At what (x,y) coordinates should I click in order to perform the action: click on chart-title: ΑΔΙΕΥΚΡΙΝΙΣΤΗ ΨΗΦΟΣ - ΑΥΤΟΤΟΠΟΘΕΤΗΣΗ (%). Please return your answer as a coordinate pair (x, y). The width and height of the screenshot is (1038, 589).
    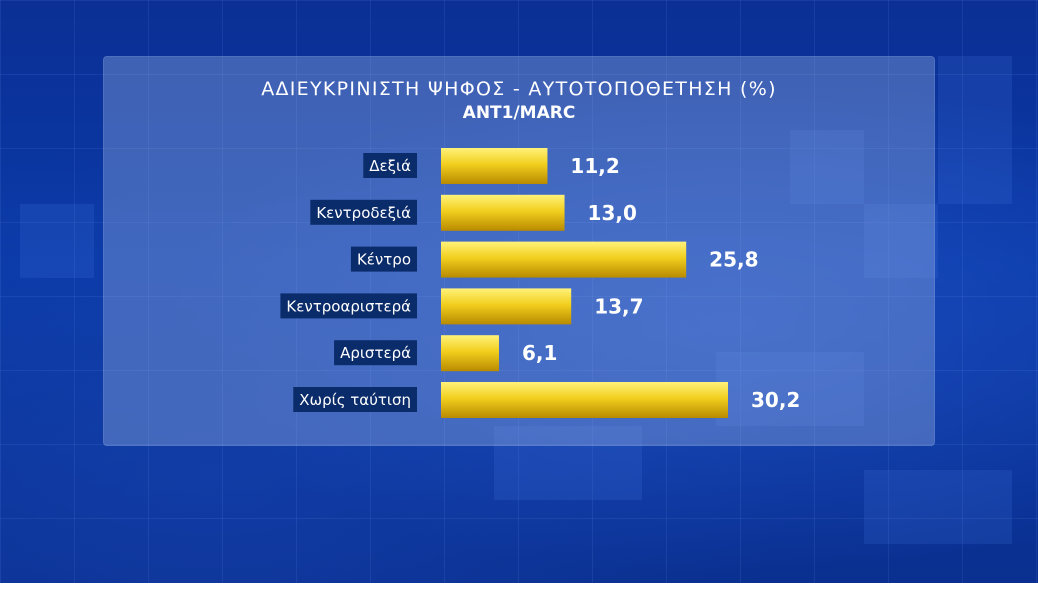
    Looking at the image, I should click on (519, 89).